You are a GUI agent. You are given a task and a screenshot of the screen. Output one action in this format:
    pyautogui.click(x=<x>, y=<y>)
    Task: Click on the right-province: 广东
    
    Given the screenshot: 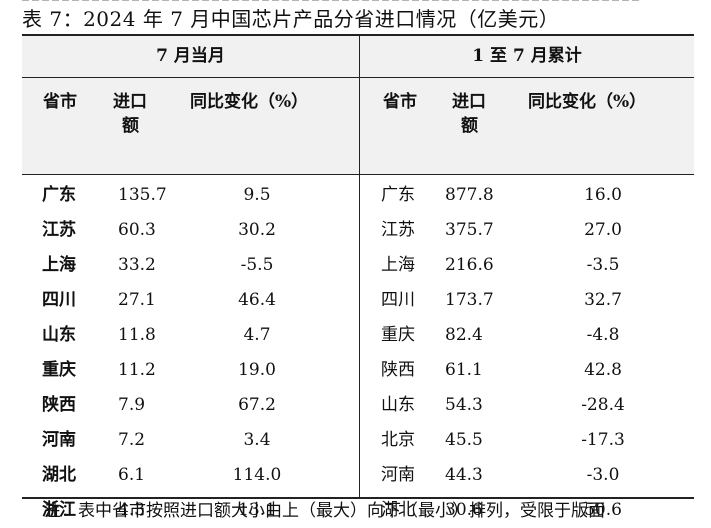 What is the action you would take?
    pyautogui.click(x=398, y=195)
    